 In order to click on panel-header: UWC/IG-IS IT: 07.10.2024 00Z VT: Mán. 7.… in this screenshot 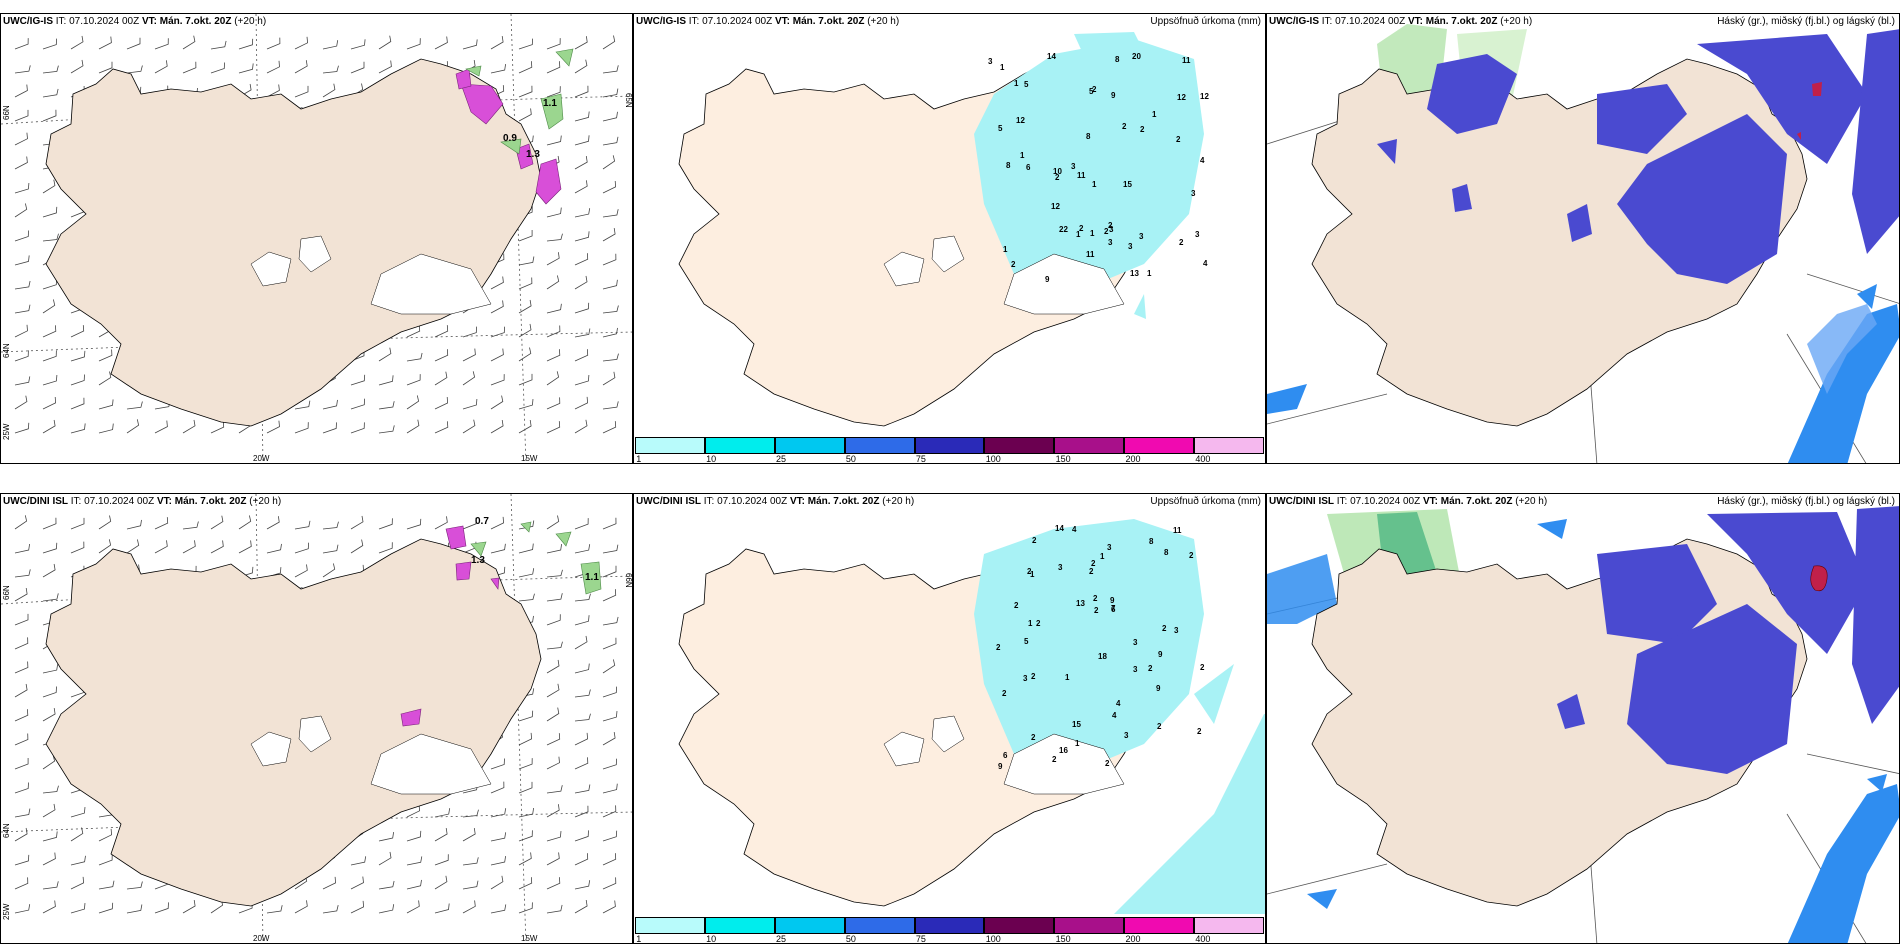, I will do `click(135, 21)`.